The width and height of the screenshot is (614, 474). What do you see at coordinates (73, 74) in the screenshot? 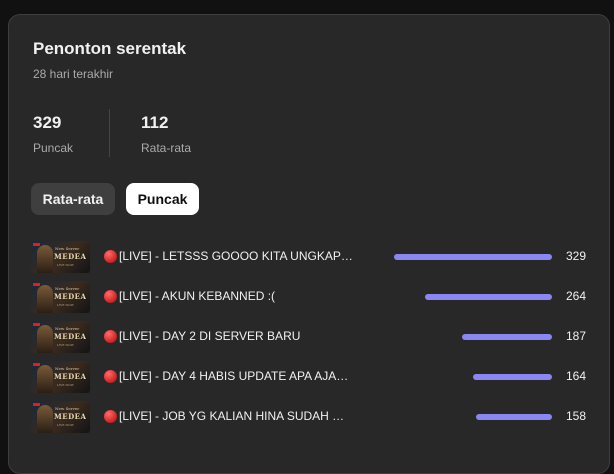
I see `card-subtitle: 28 hari terakhir` at bounding box center [73, 74].